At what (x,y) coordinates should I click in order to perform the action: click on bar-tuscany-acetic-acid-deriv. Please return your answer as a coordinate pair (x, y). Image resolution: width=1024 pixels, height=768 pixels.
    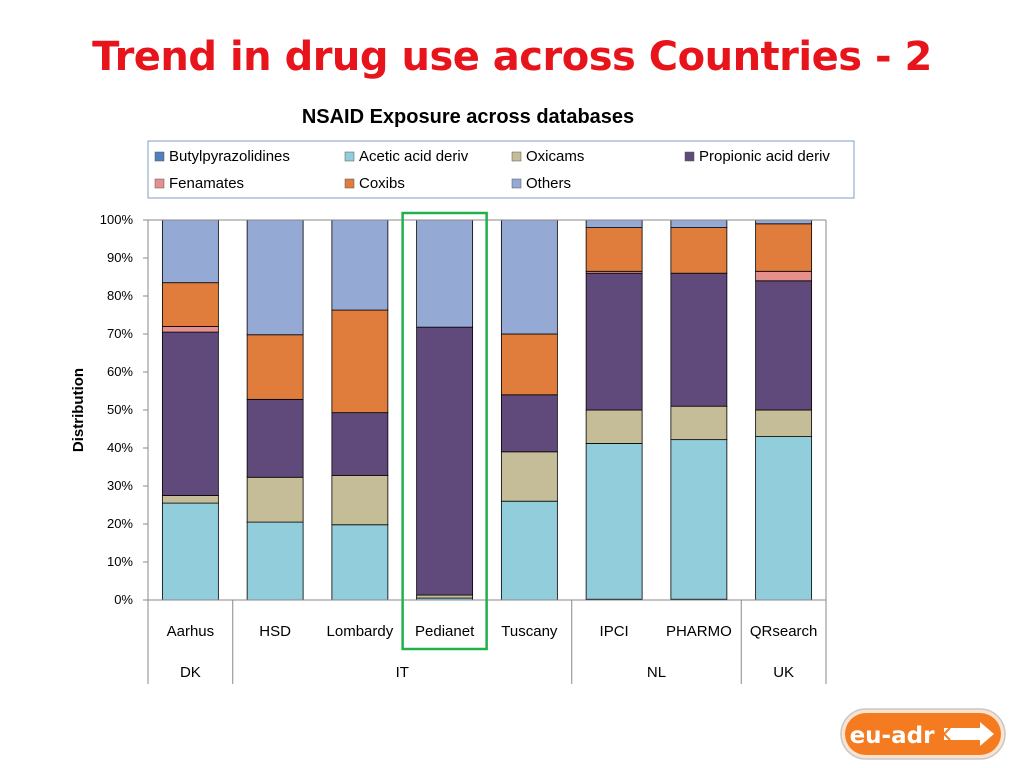
    Looking at the image, I should click on (529, 550).